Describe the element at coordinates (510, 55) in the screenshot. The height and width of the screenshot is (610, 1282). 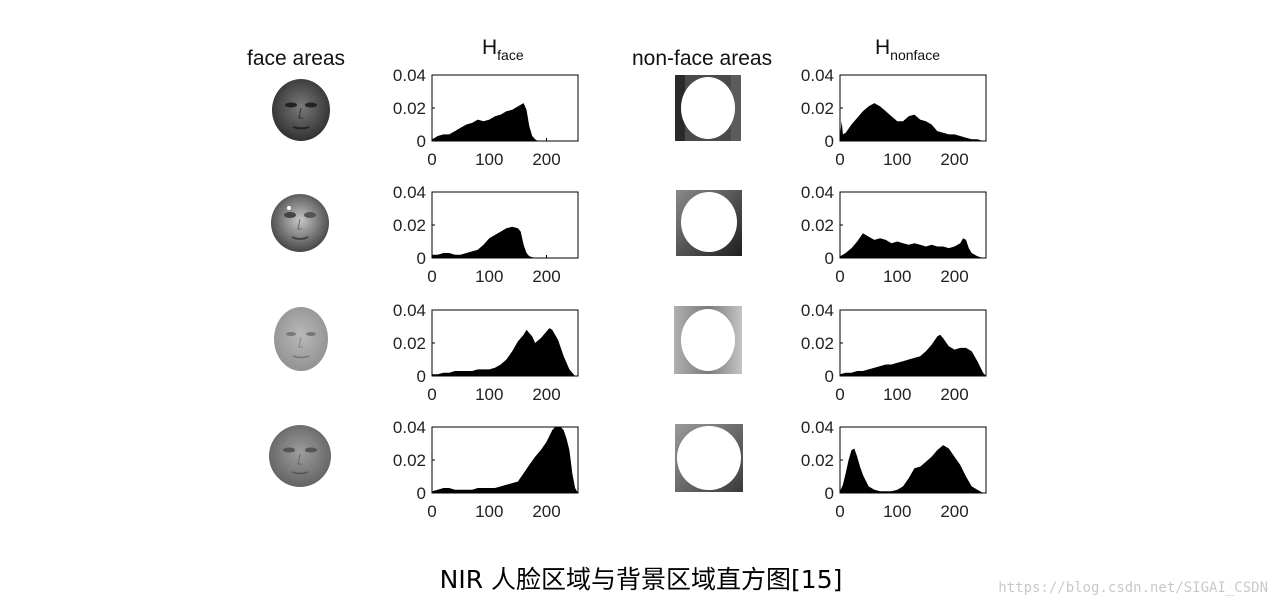
I see `header-h-face-sub: face` at that location.